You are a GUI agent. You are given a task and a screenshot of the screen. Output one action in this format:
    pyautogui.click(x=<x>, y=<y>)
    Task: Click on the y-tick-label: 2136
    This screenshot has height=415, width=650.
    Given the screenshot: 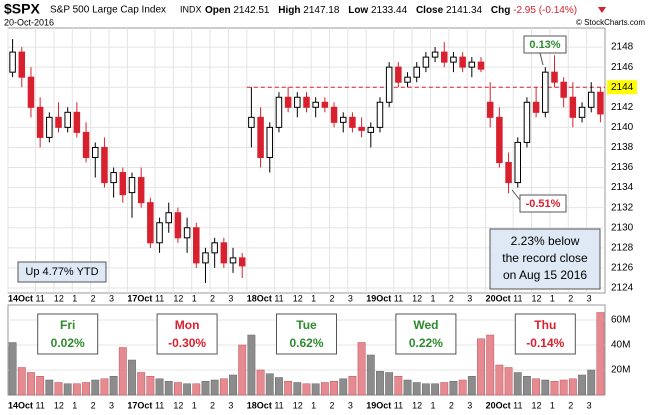 What is the action you would take?
    pyautogui.click(x=622, y=167)
    